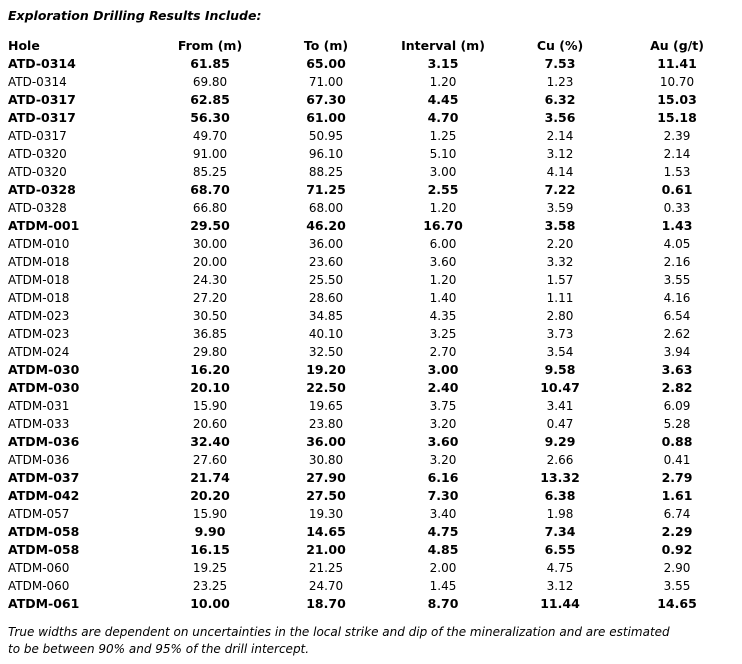  I want to click on table-cell: 21.00, so click(326, 549).